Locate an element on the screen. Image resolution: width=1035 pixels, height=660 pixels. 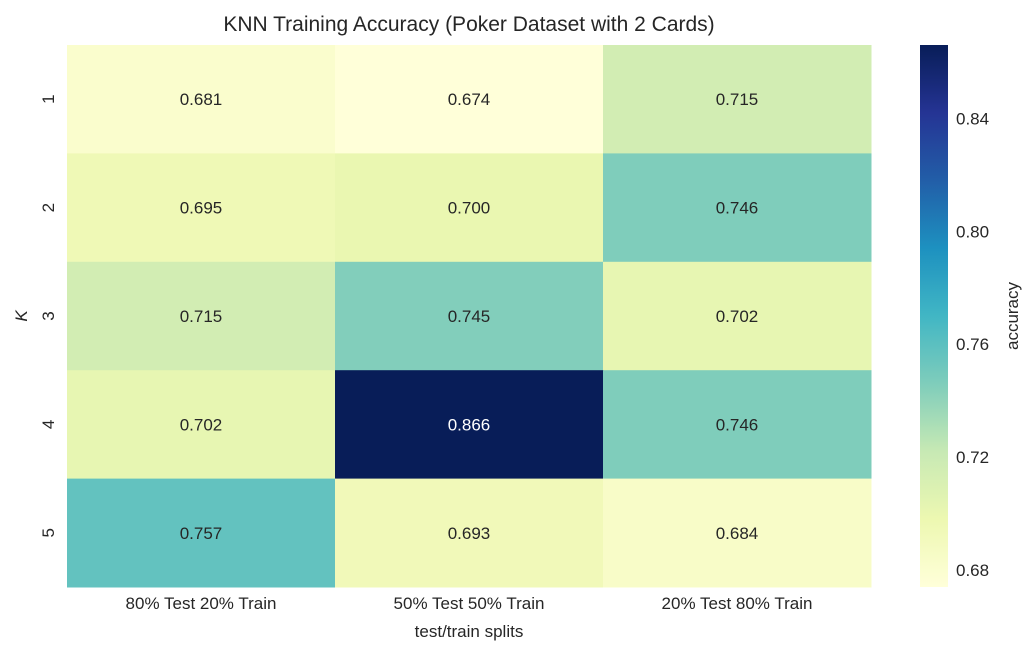
colorbar-ticks: 0.68 0.72 0.76 0.80 0.84 is located at coordinates (972, 344).